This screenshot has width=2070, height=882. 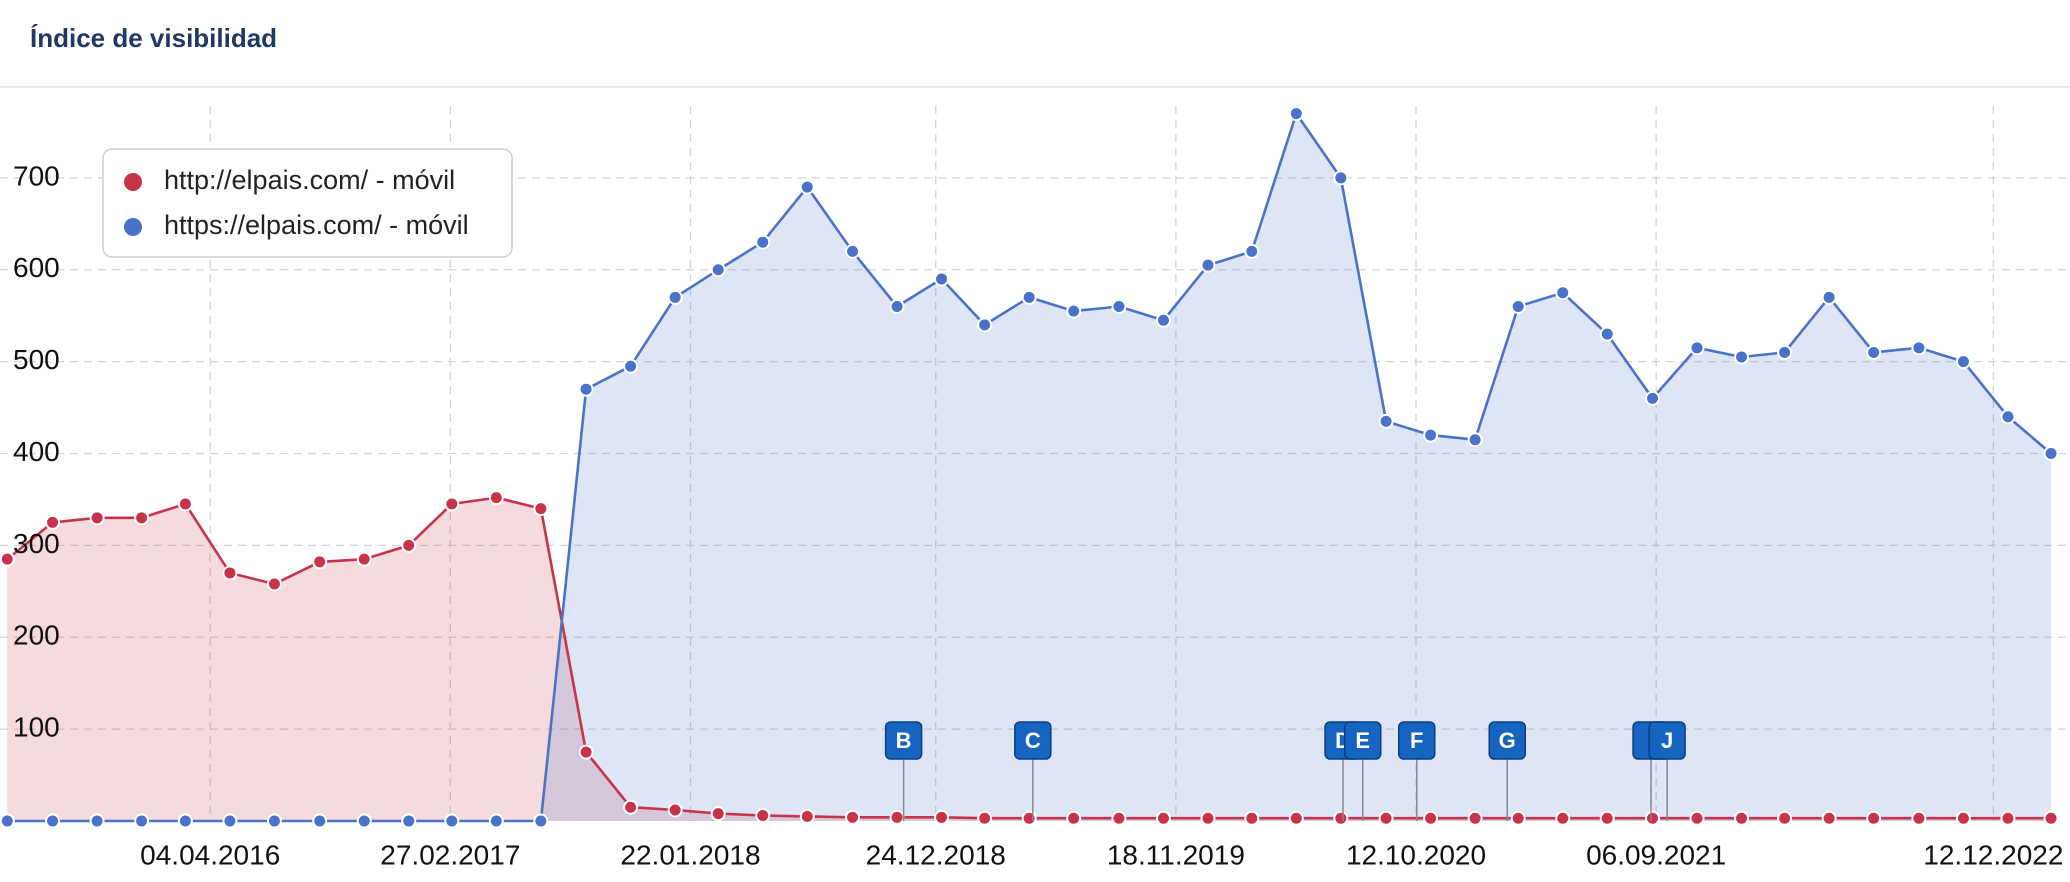 I want to click on chart-title: Índice de visibilidad, so click(x=153, y=38).